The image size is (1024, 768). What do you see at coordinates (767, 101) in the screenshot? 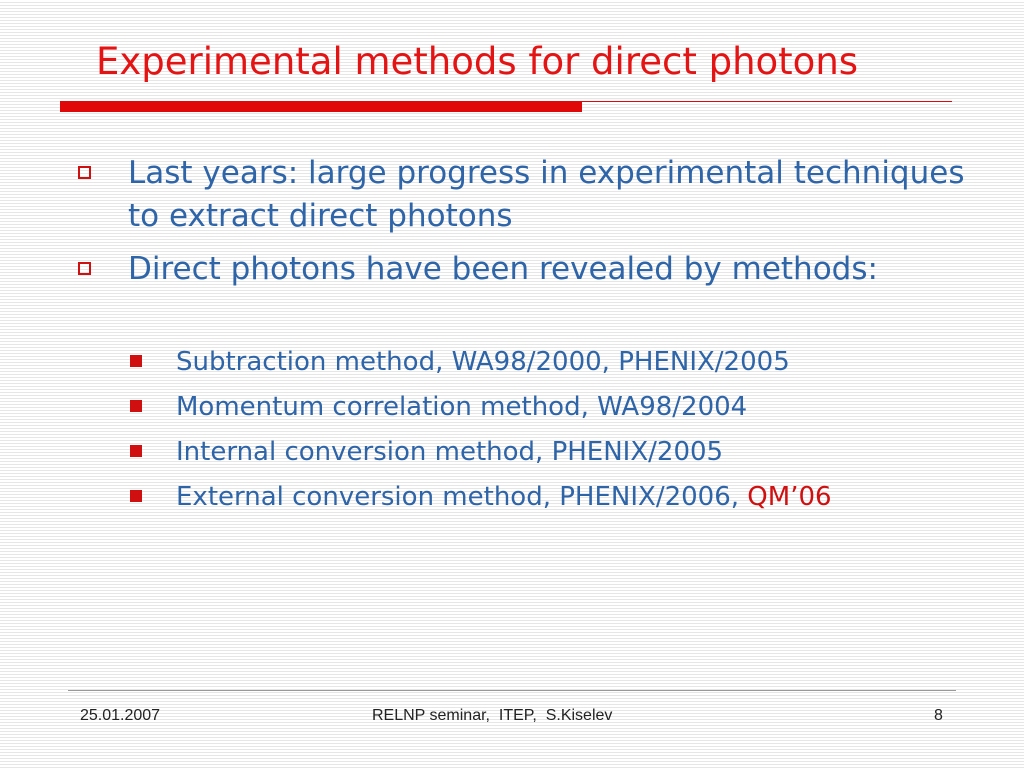
I see `title-underline-thin` at bounding box center [767, 101].